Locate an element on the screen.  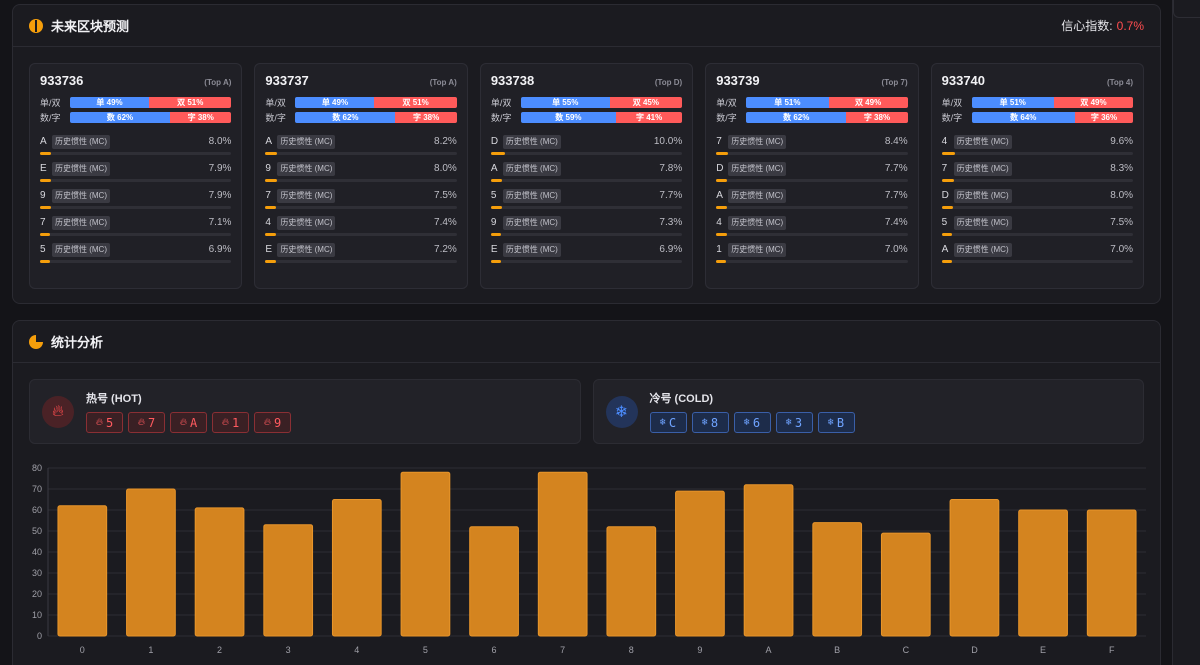
prediction-row: D 历史惯性 (MC) 7.7% is located at coordinates (812, 175).